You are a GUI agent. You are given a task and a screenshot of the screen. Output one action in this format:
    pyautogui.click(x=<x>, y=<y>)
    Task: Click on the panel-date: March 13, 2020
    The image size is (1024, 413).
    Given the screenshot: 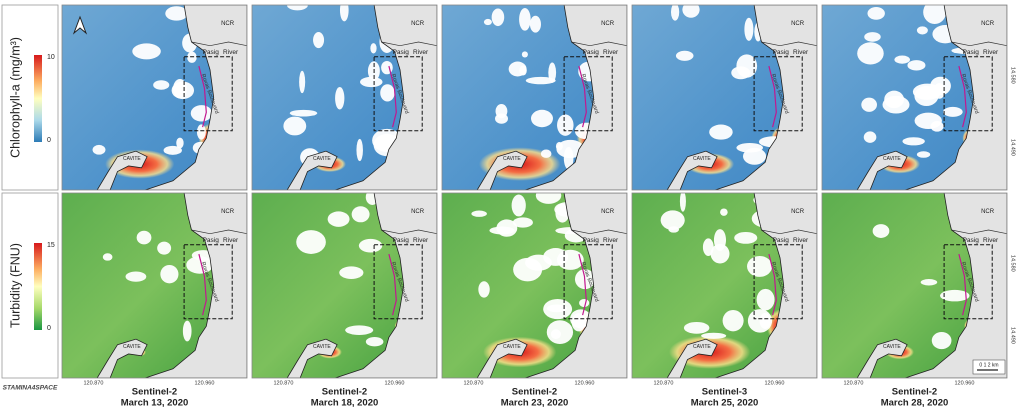 What is the action you would take?
    pyautogui.click(x=155, y=403)
    